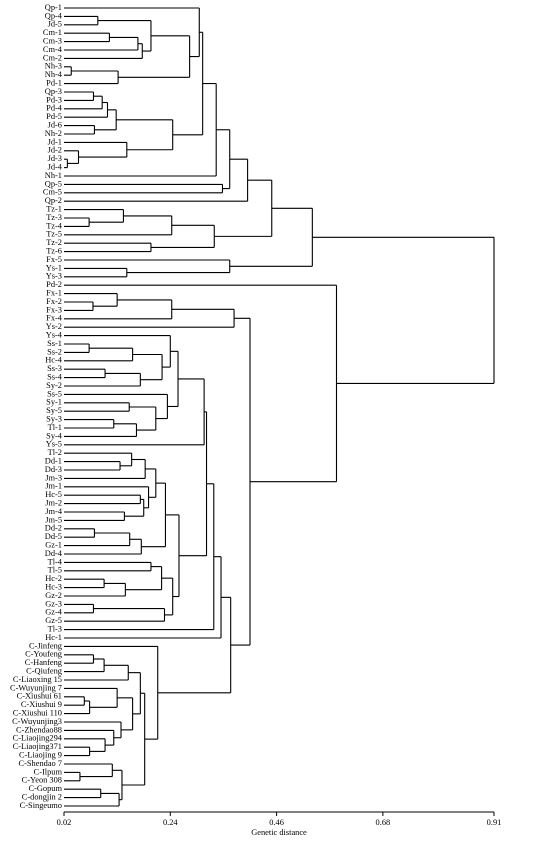 This screenshot has height=852, width=552. What do you see at coordinates (55, 561) in the screenshot?
I see `leaf-label: Tl-4` at bounding box center [55, 561].